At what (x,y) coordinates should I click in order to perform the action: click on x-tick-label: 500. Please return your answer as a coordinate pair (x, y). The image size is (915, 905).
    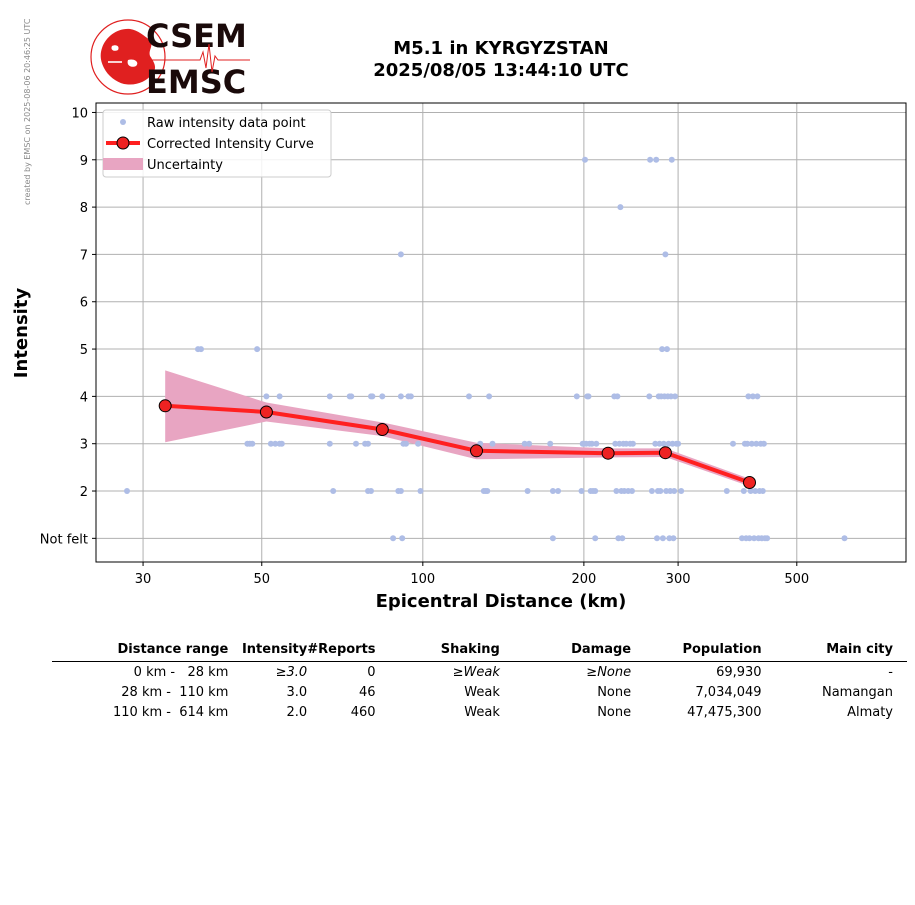
    Looking at the image, I should click on (796, 579).